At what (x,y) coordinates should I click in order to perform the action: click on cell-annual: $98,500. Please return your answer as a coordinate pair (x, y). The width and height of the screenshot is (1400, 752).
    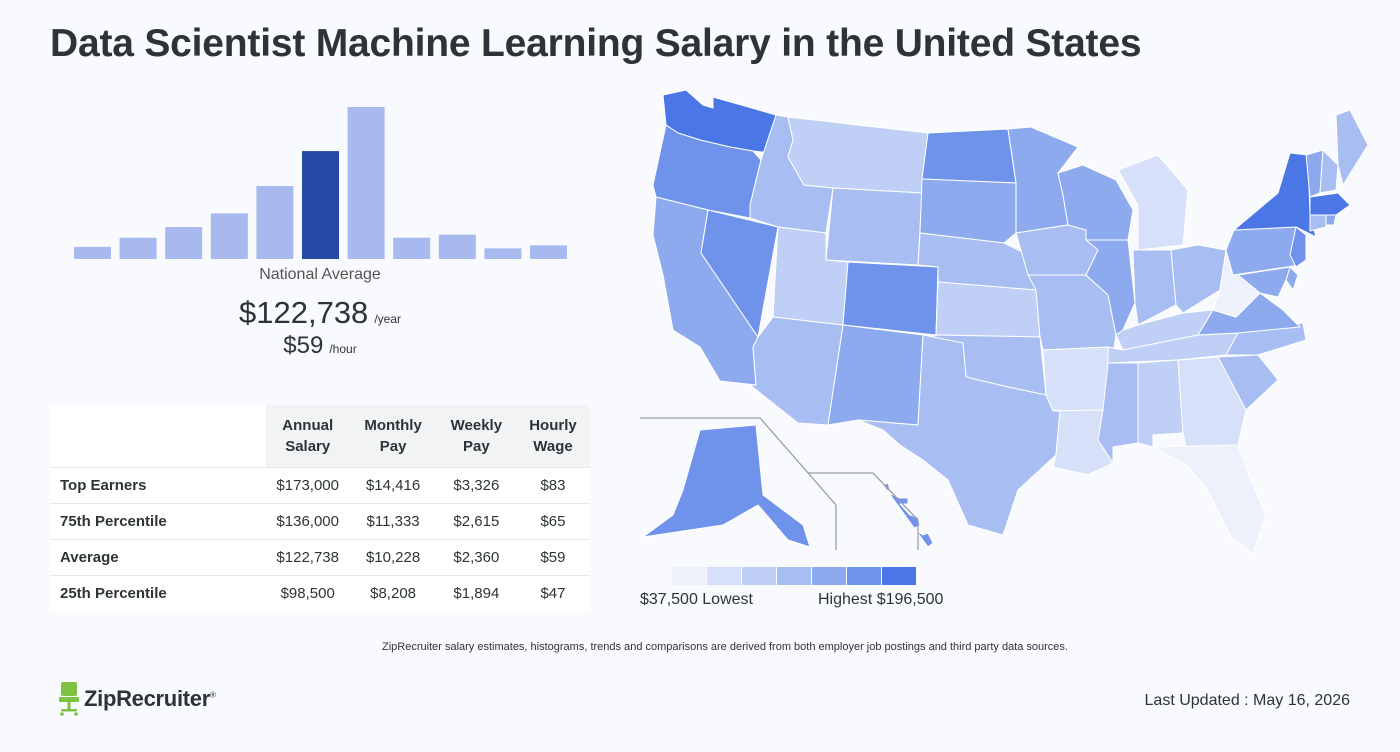
    Looking at the image, I should click on (308, 593).